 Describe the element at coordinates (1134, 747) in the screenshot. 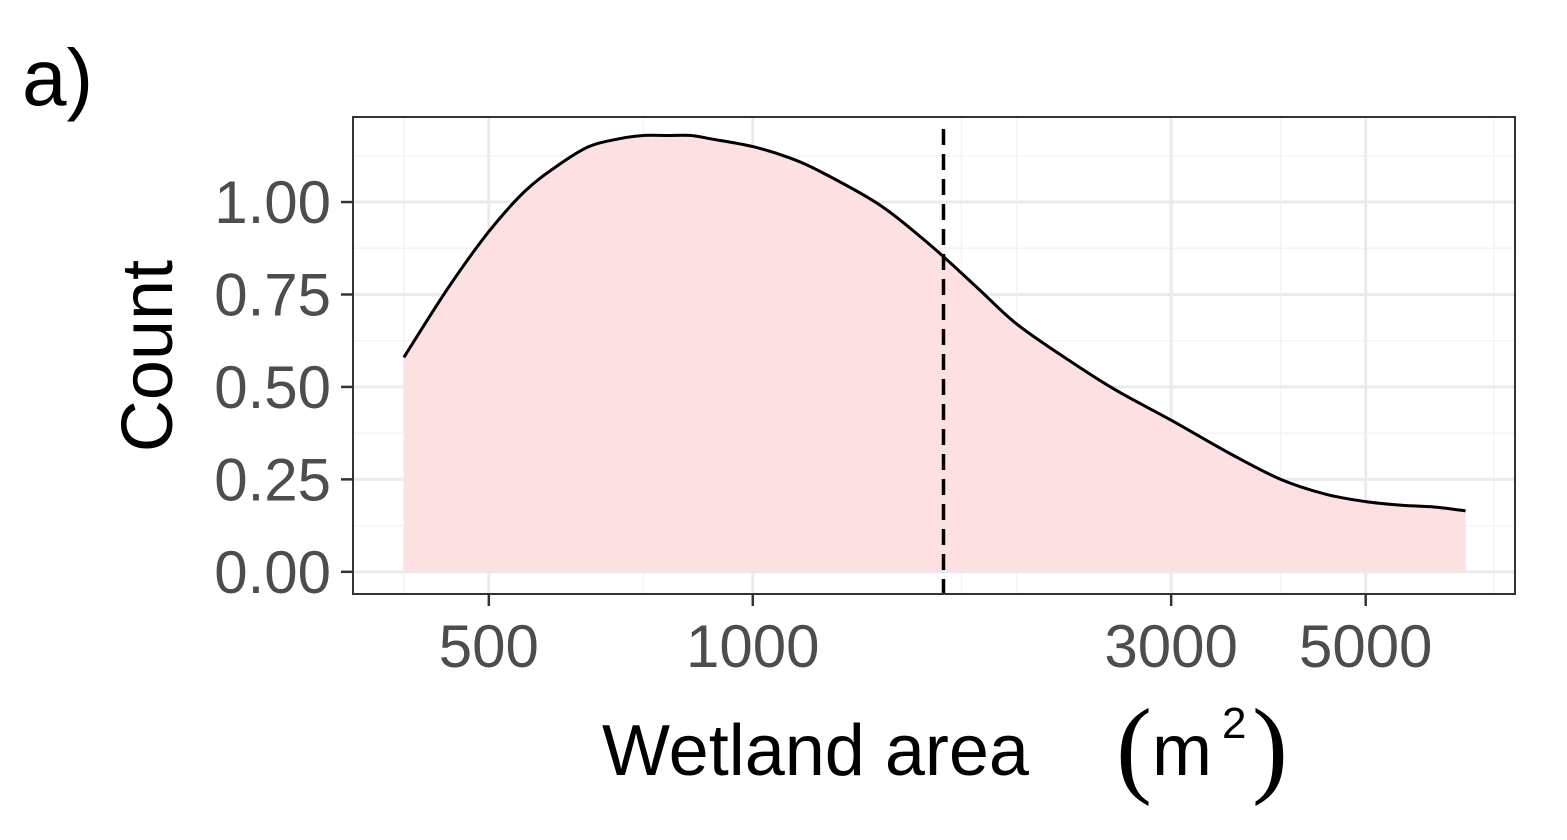

I see `x-axis-title-paren-open: (` at that location.